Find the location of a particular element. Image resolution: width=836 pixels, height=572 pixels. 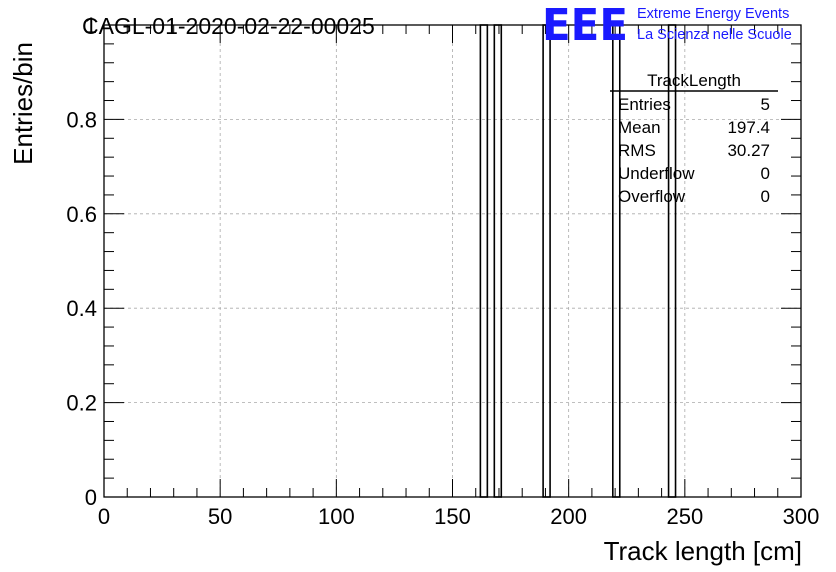

stats-value-underflow: 0 is located at coordinates (765, 173).